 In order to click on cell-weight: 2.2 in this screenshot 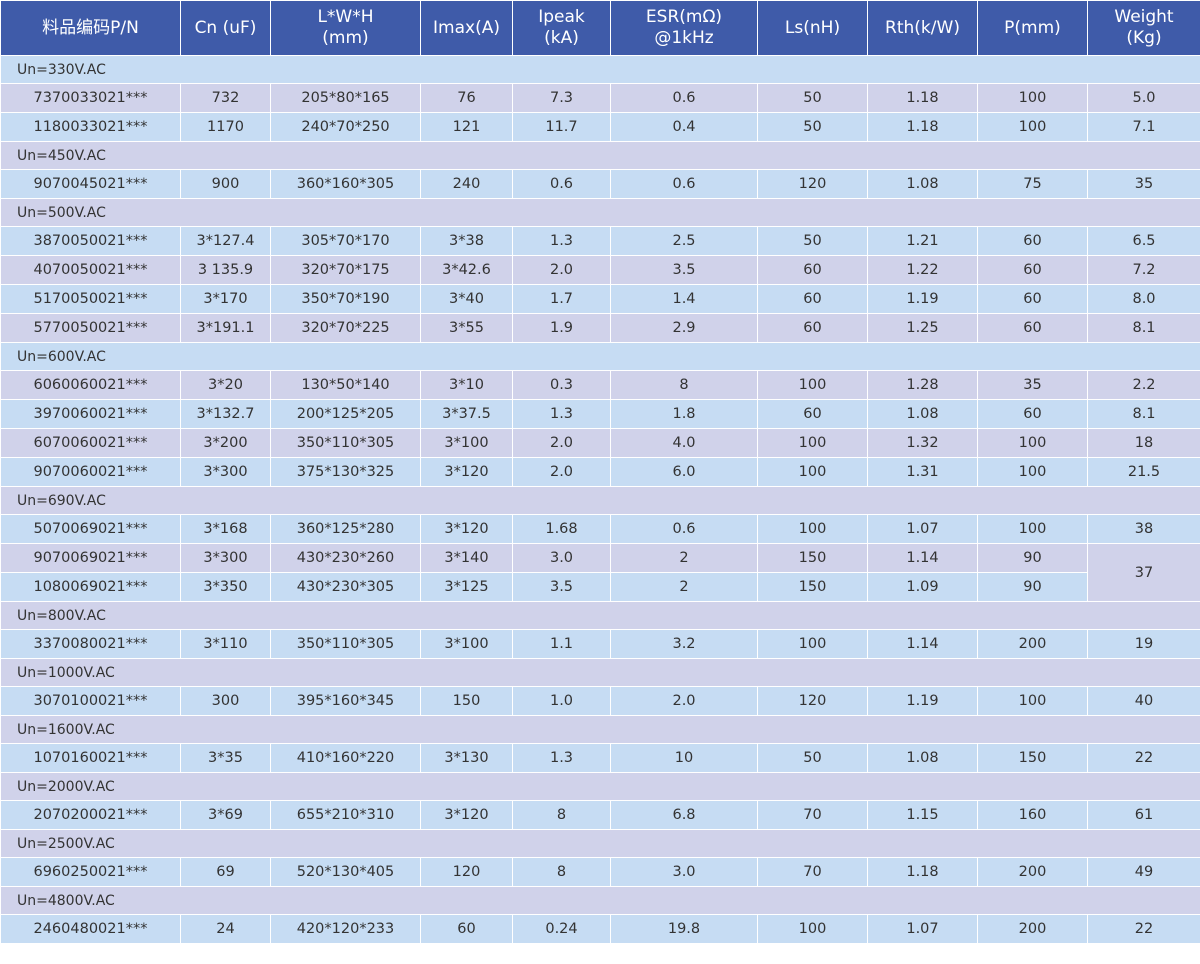, I will do `click(1143, 385)`.